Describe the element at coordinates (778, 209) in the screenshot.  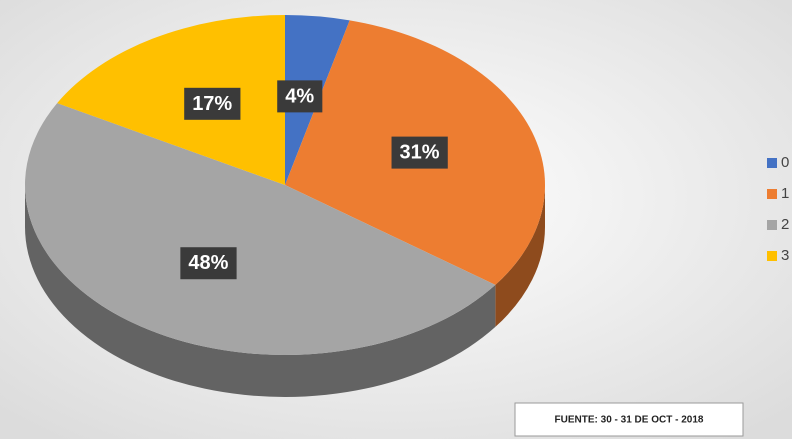
I see `legend: 0 1 2 3` at that location.